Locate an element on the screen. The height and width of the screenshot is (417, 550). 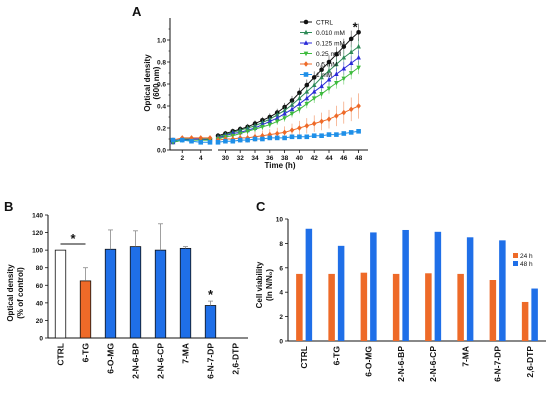
panel-b-y-tick-label: 120 is located at coordinates (37, 233).